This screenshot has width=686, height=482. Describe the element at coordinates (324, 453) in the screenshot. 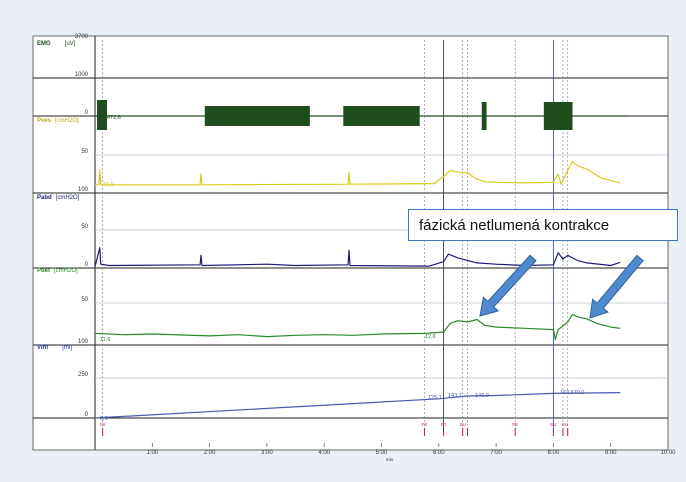

I see `x-tick-label: 4:00` at that location.